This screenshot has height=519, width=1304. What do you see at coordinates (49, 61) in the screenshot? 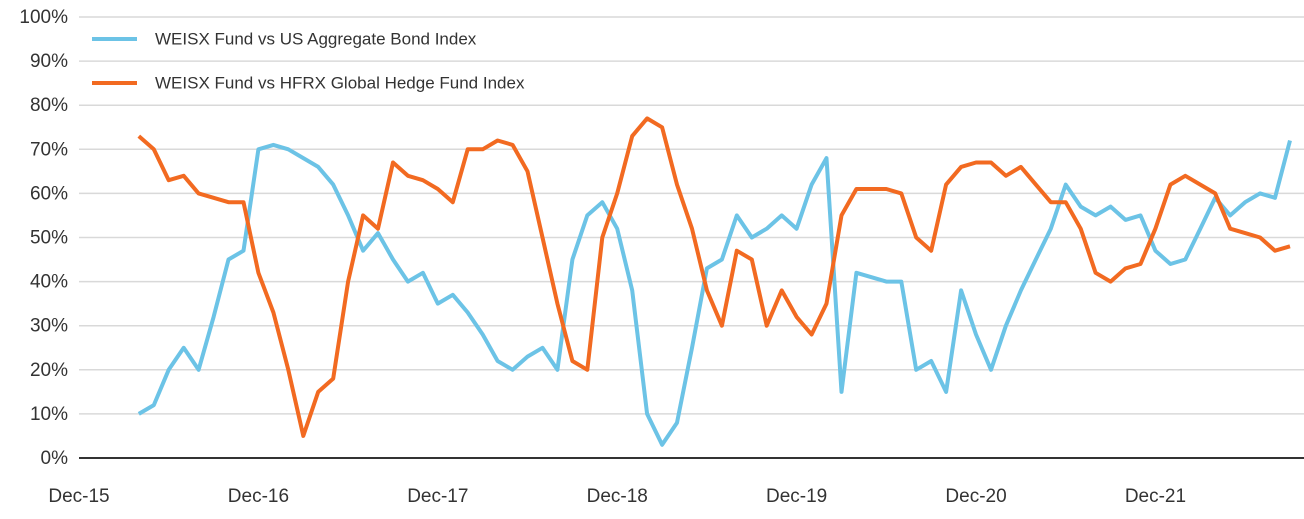
I see `y-tick-label: 90%` at bounding box center [49, 61].